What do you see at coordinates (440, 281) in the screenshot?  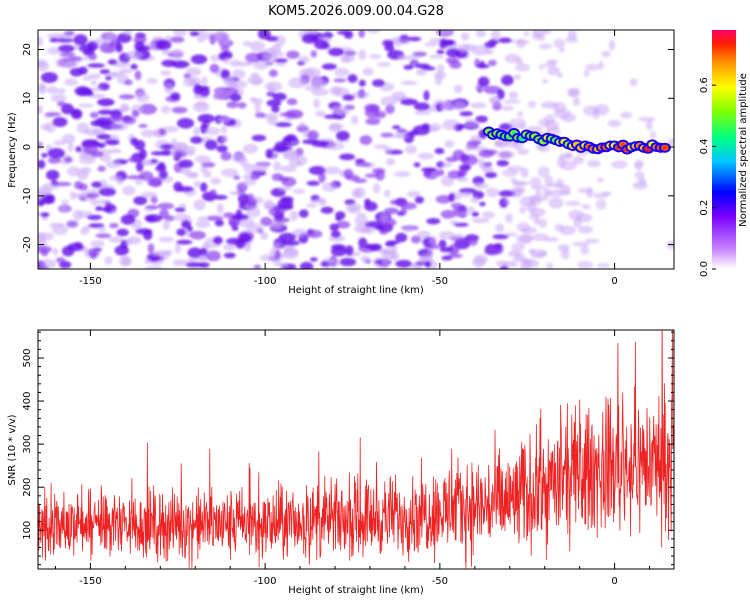 I see `x-tick-label: -50` at bounding box center [440, 281].